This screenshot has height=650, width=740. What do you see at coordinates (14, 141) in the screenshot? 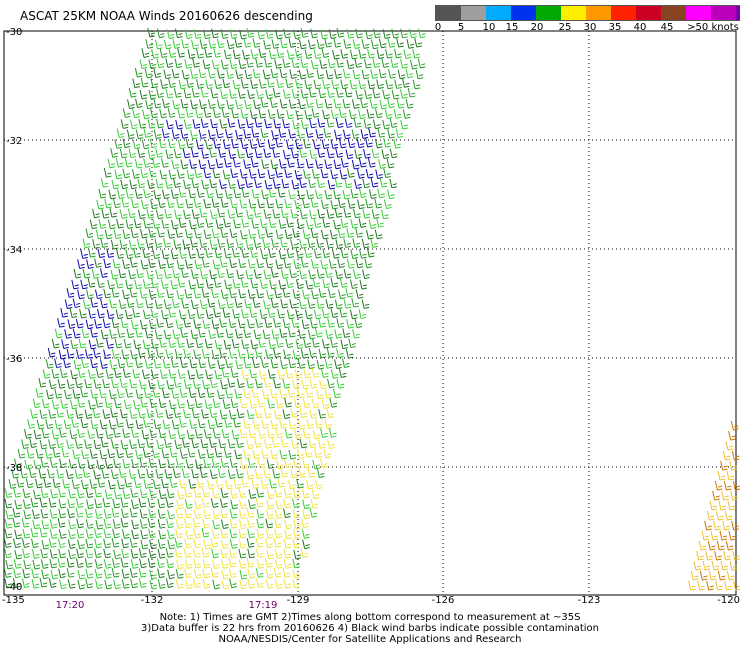
I see `latitude-label: -32` at bounding box center [14, 141].